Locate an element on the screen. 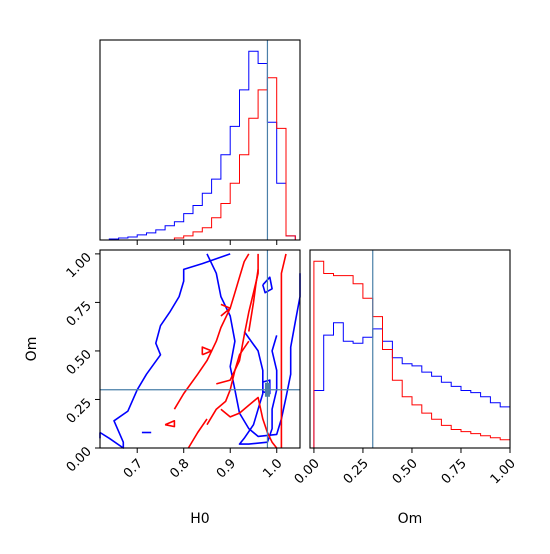 The width and height of the screenshot is (550, 554). x-axis-label-h0: H0 is located at coordinates (199, 519).